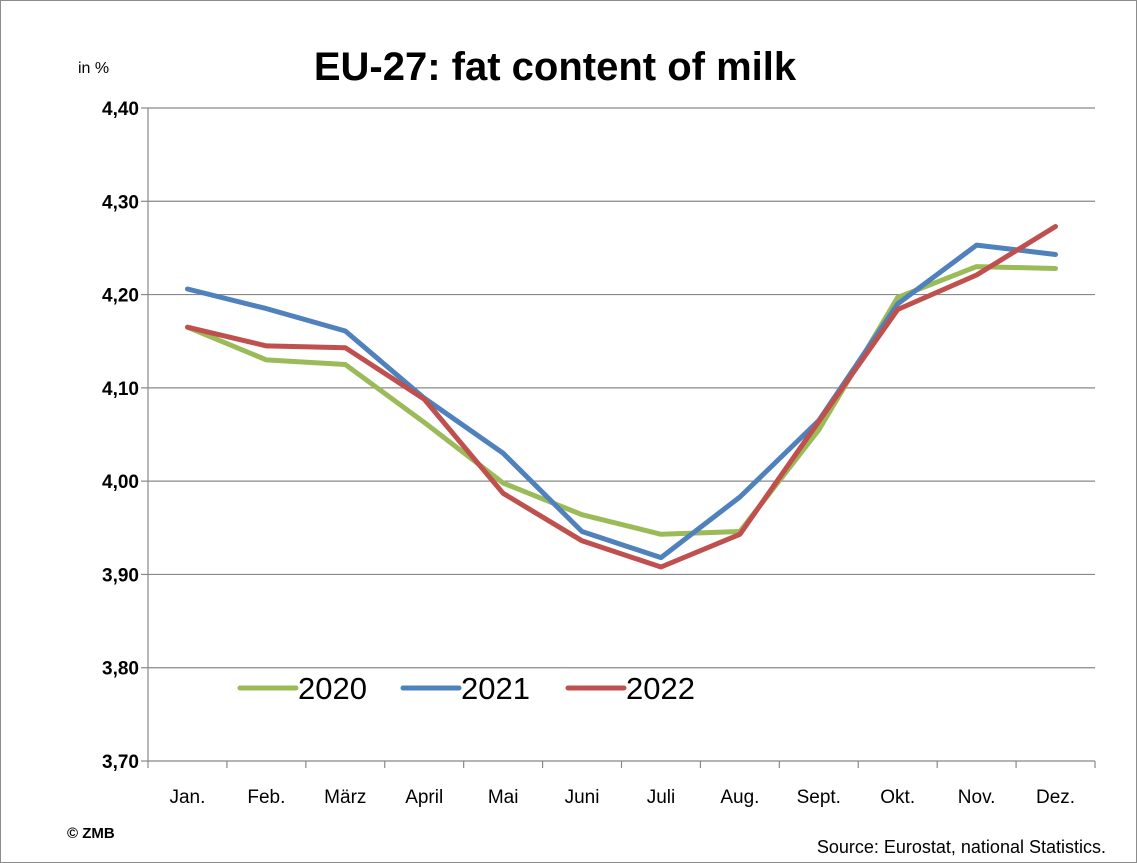 Image resolution: width=1137 pixels, height=863 pixels. Describe the element at coordinates (819, 797) in the screenshot. I see `x-tick-label: Sept.` at that location.